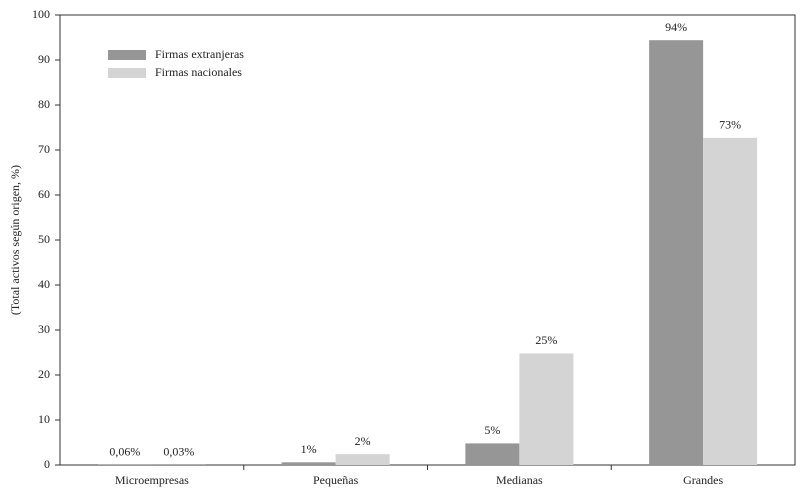 This screenshot has width=805, height=490. What do you see at coordinates (44, 284) in the screenshot?
I see `y-tick-label: 40` at bounding box center [44, 284].